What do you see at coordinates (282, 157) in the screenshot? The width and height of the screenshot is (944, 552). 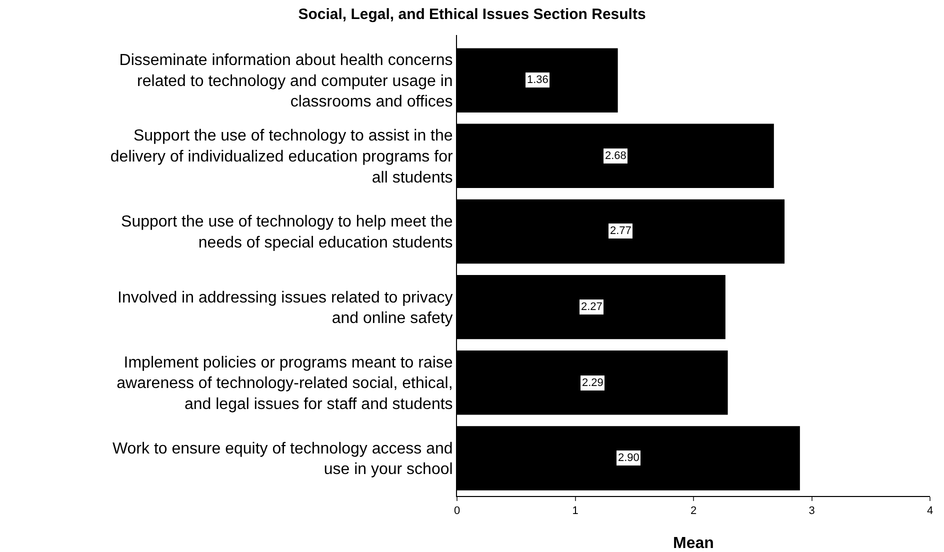 I see `y-tick-label: Support the use of technology to assist in the delivery of individualized education programs for all students` at bounding box center [282, 157].